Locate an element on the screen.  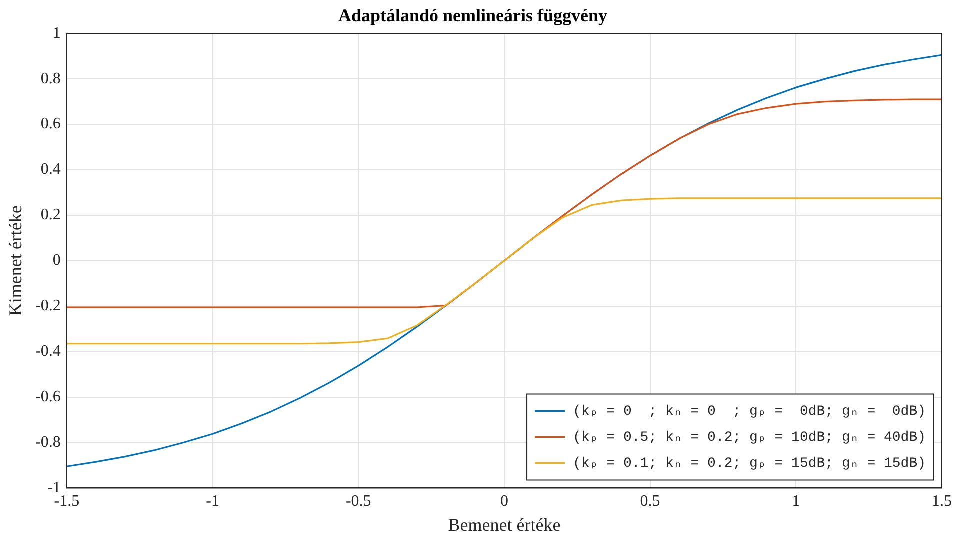
y-tick-label: -0.6 is located at coordinates (48, 397).